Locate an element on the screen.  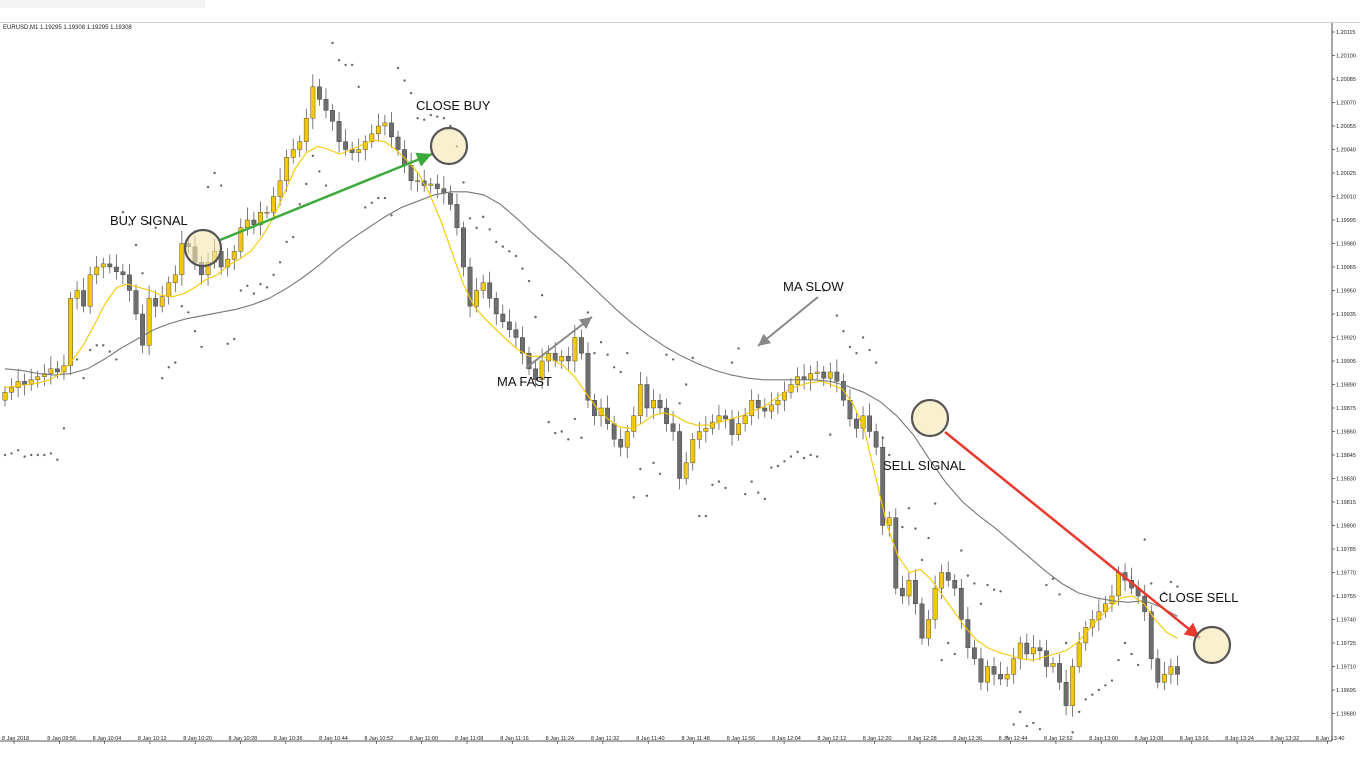
time-tick-label: 8 Jan 11:40 is located at coordinates (650, 739).